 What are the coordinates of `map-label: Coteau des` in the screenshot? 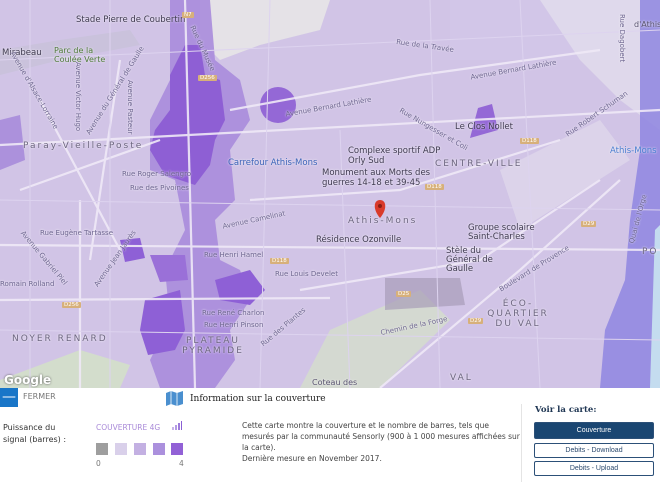 It's located at (335, 382).